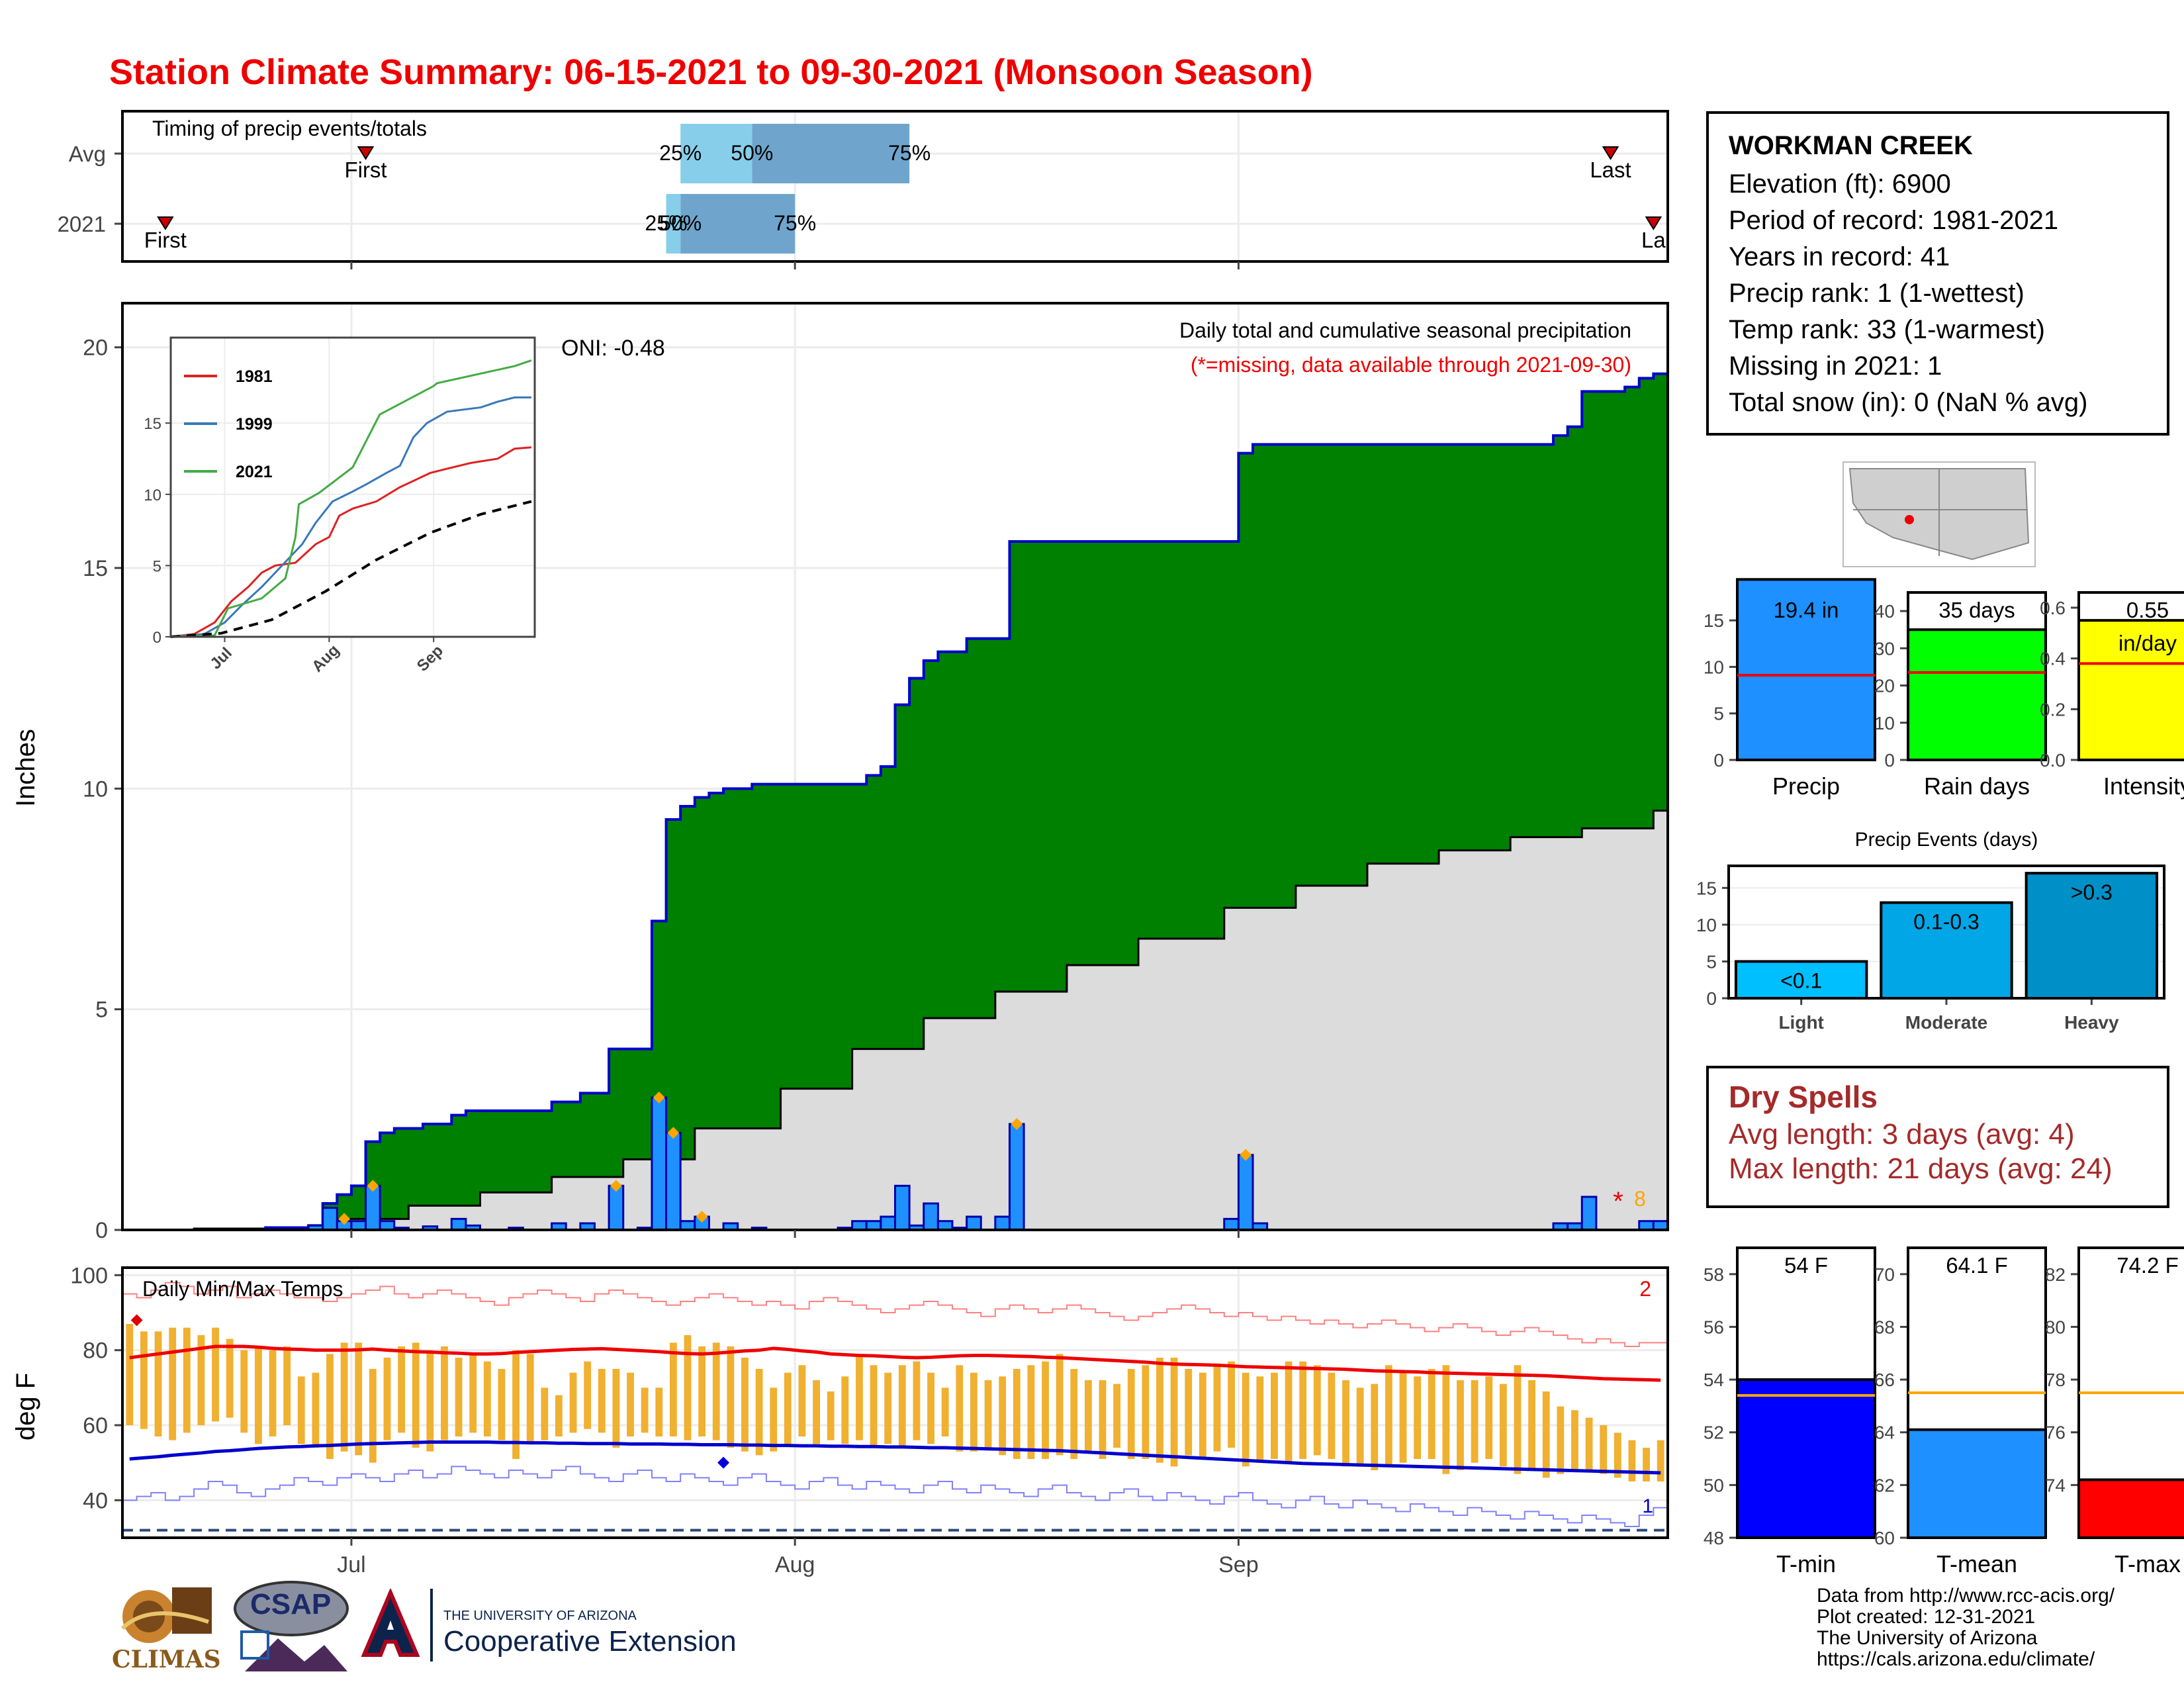 The image size is (2184, 1688). I want to click on record-low-marker, so click(724, 1462).